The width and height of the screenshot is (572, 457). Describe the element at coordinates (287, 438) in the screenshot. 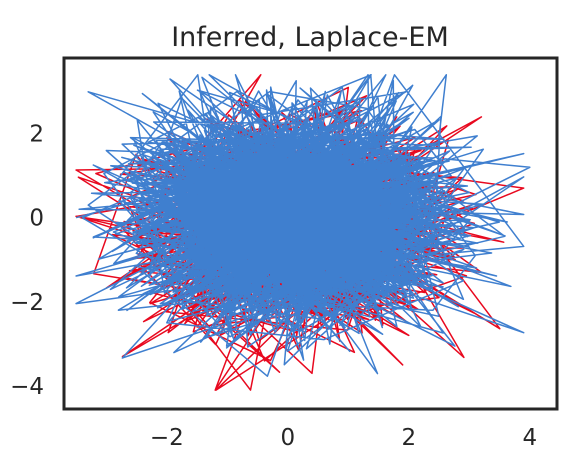

I see `x-tick-label: 0` at that location.